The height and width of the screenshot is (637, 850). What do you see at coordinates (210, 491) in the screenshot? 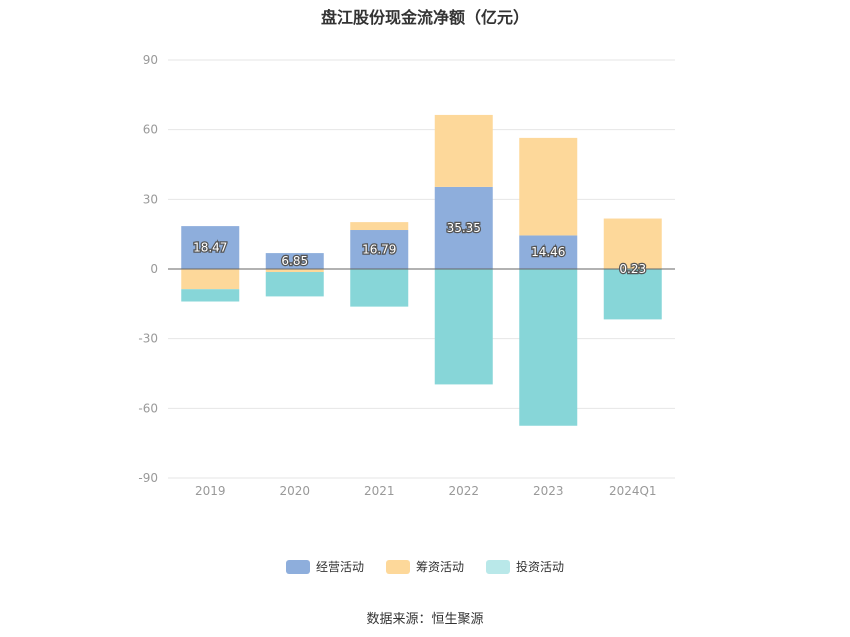
I see `x-tick-label: 2019` at bounding box center [210, 491].